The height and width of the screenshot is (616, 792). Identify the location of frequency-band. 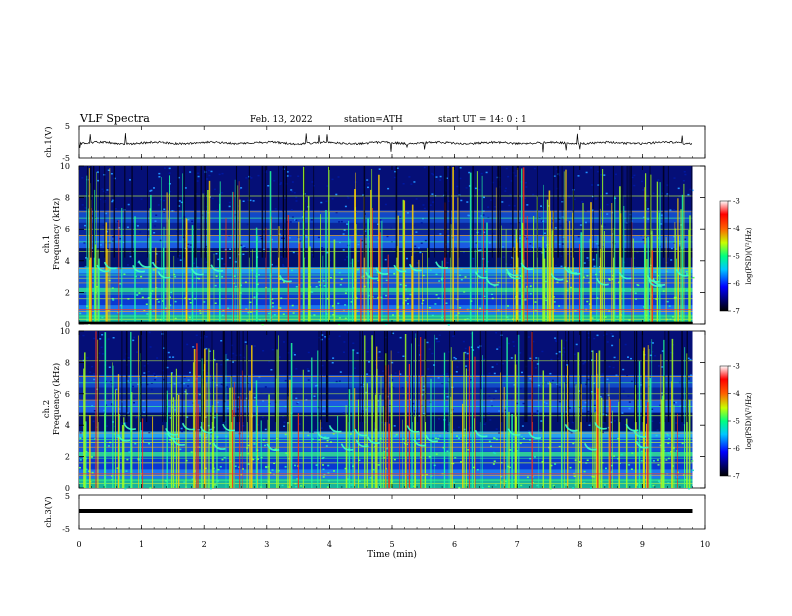
(386, 188).